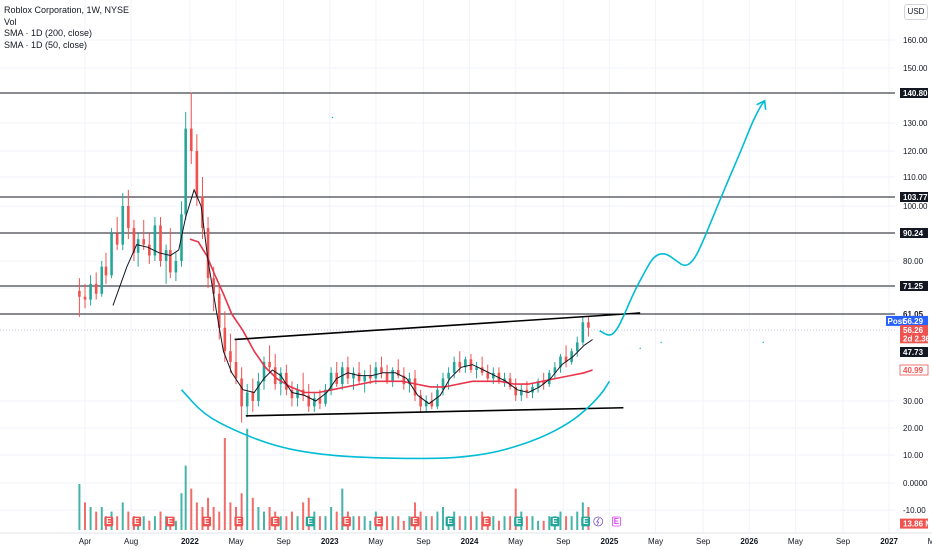 Image resolution: width=932 pixels, height=550 pixels. What do you see at coordinates (10, 21) in the screenshot?
I see `volume-indicator-label: Vol` at bounding box center [10, 21].